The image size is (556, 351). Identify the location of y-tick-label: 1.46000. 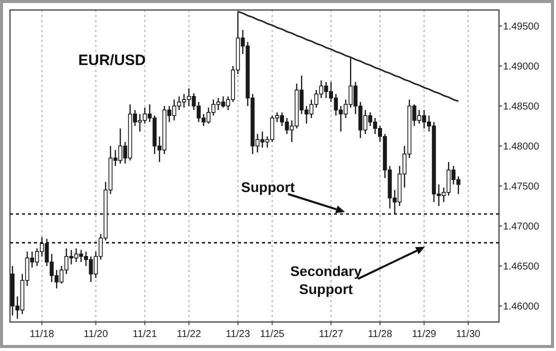
(521, 307).